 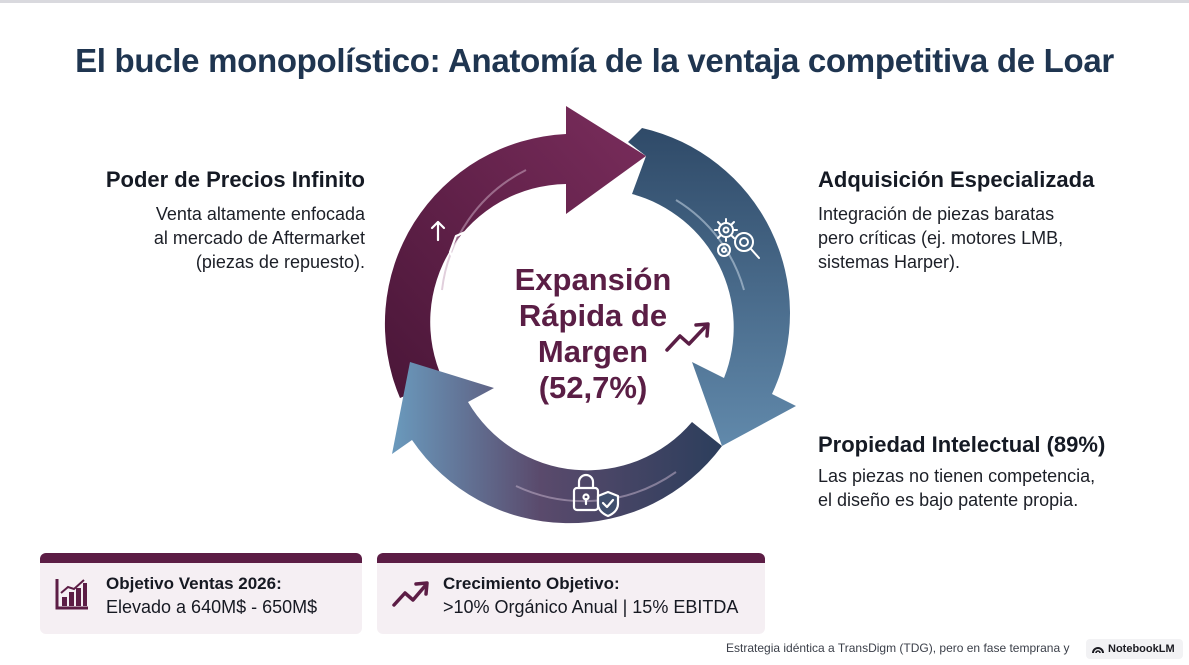 I want to click on card-title: Objetivo Ventas 2026:, so click(x=194, y=583).